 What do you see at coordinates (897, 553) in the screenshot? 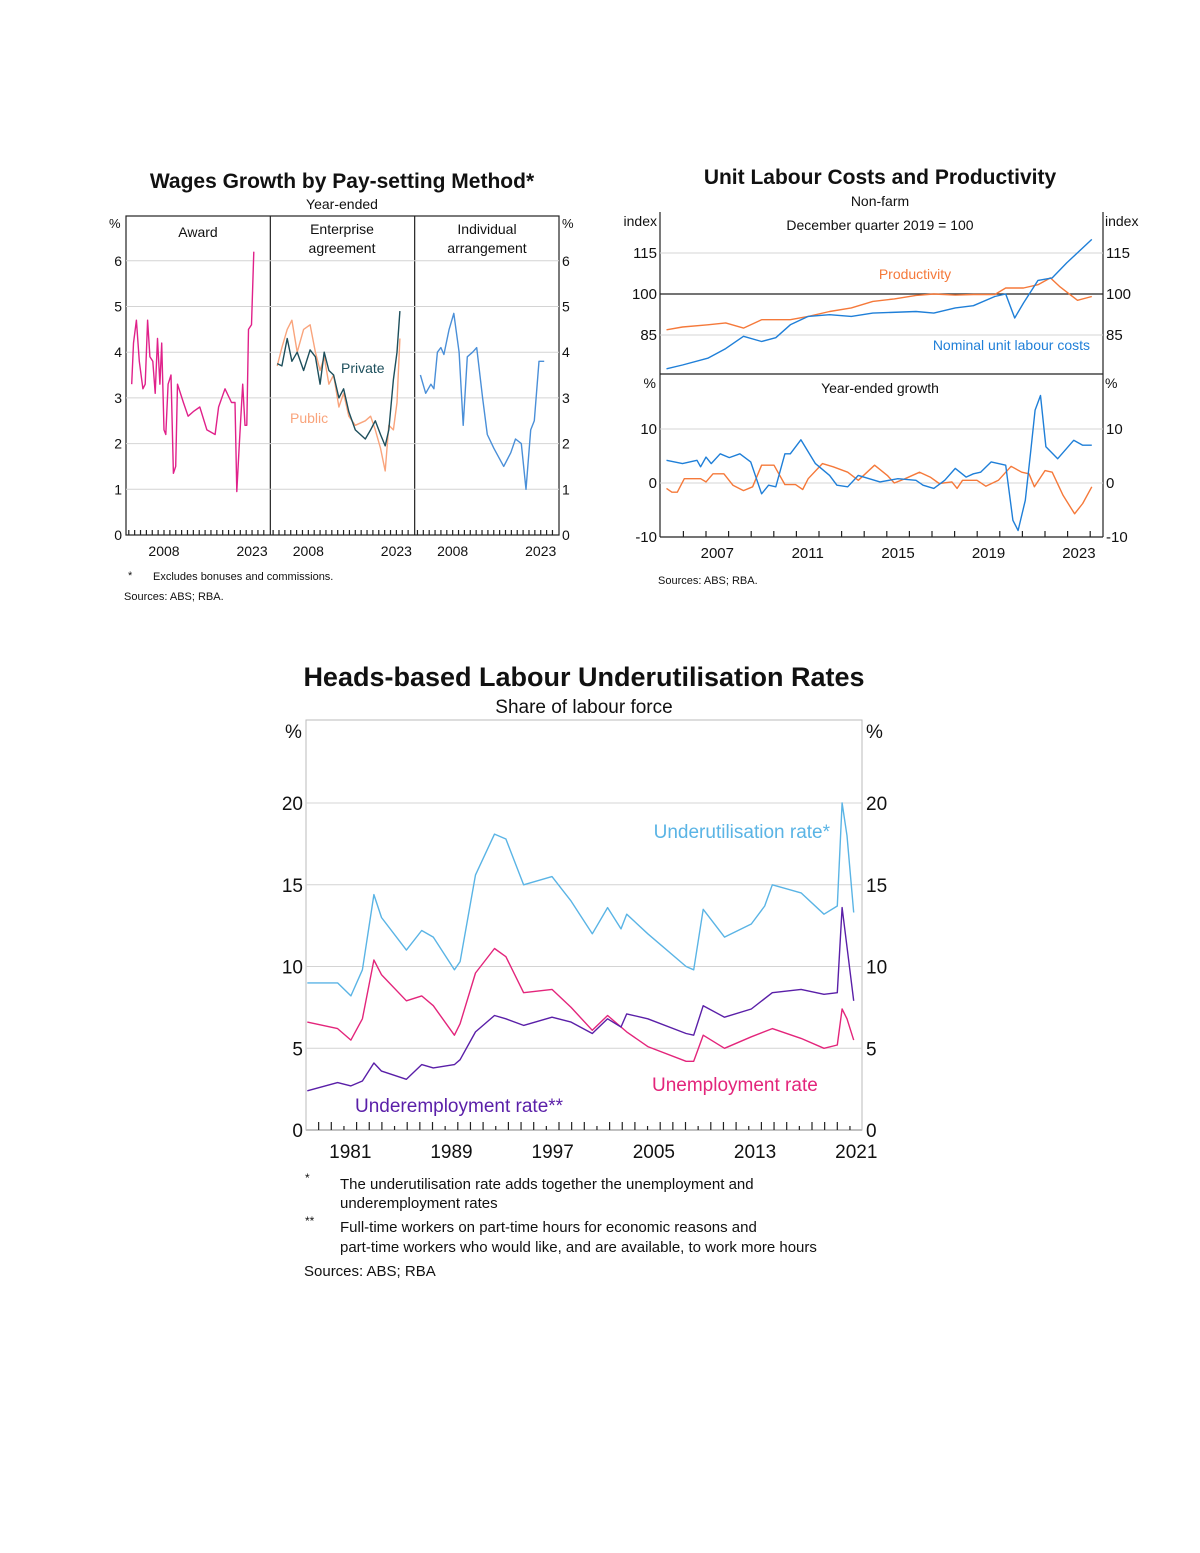
I see `x-tick-label: 2015` at bounding box center [897, 553].